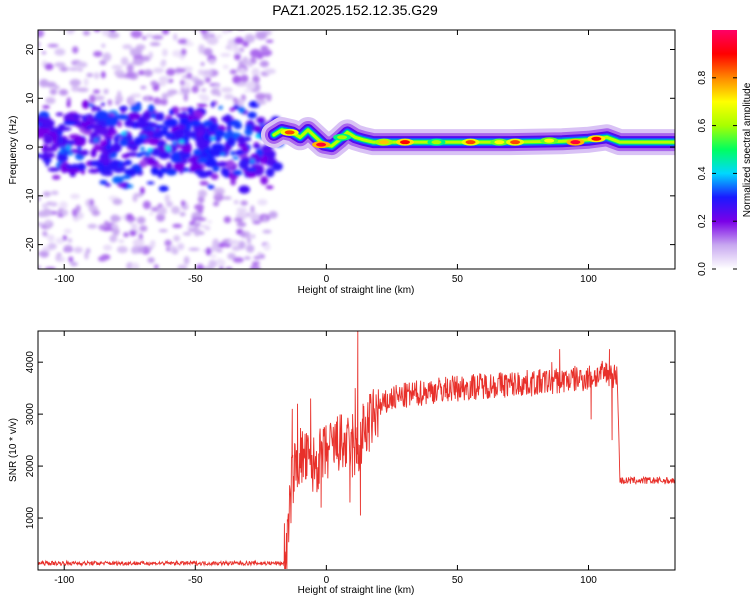 The image size is (750, 600). I want to click on y-tick-label: -10, so click(30, 195).